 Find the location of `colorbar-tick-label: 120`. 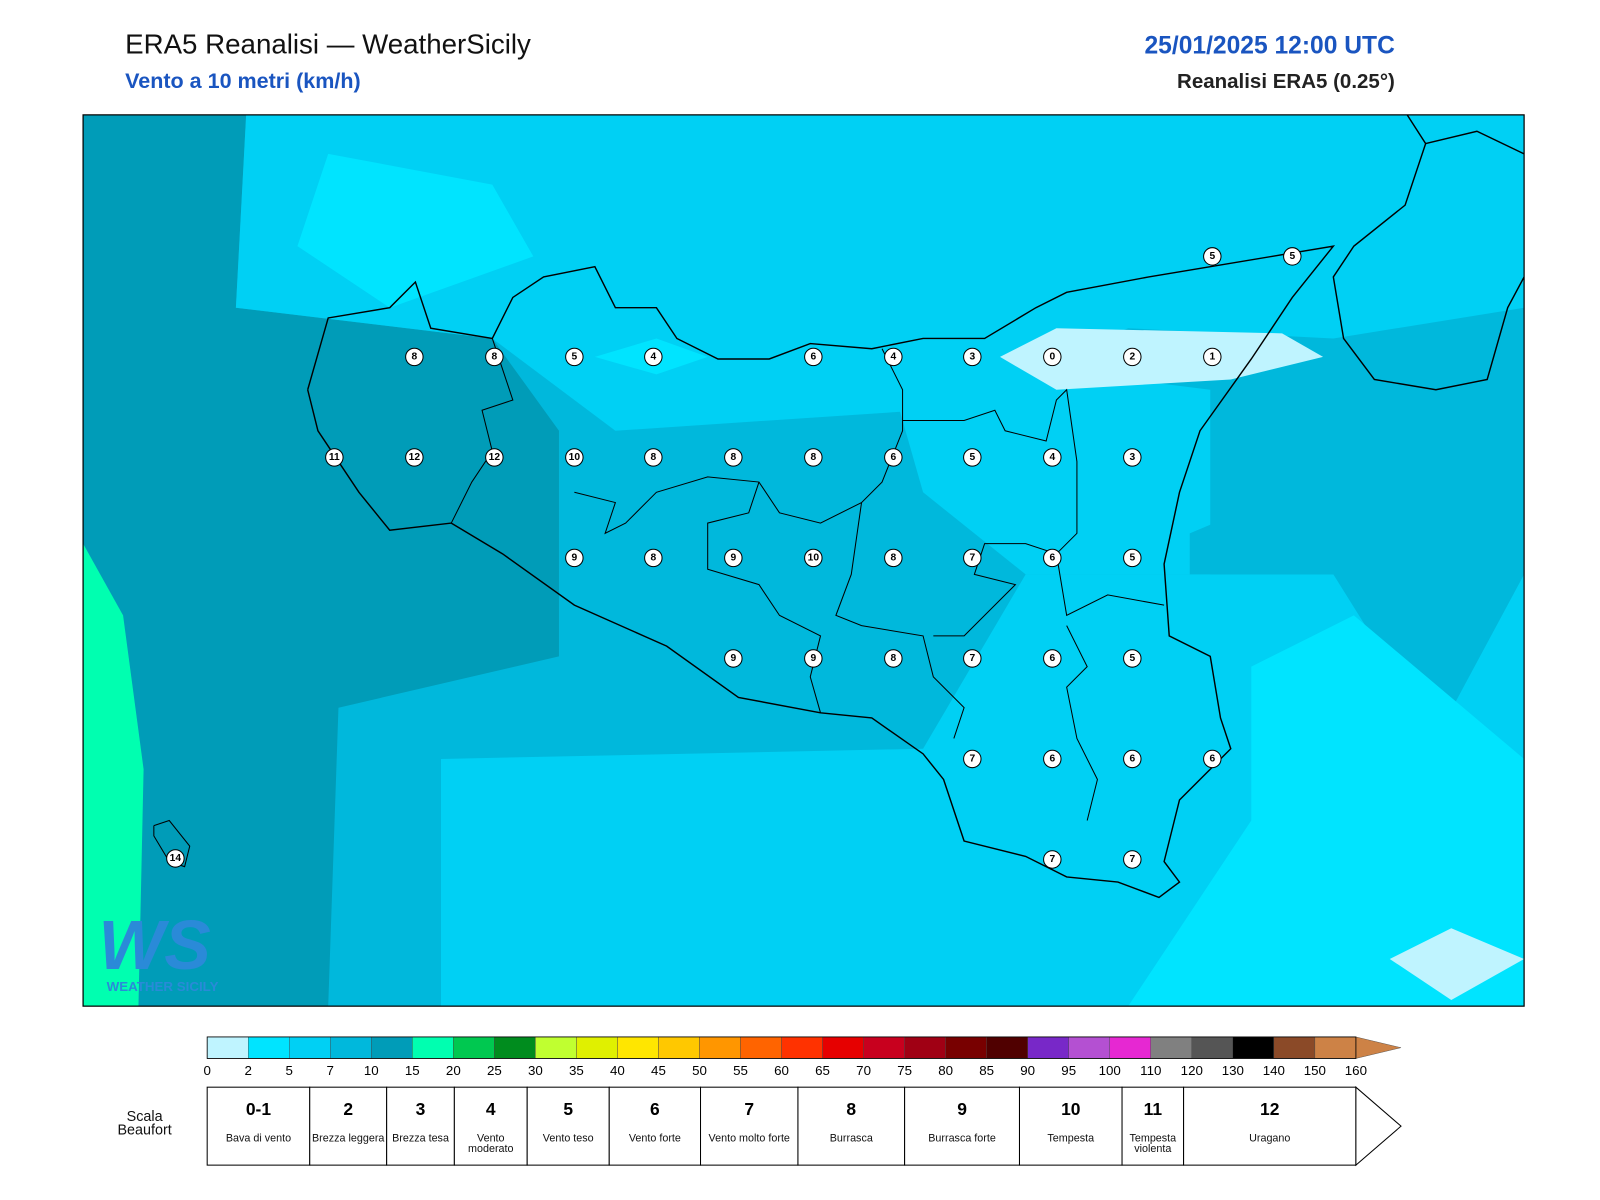

colorbar-tick-label: 120 is located at coordinates (1192, 1070).